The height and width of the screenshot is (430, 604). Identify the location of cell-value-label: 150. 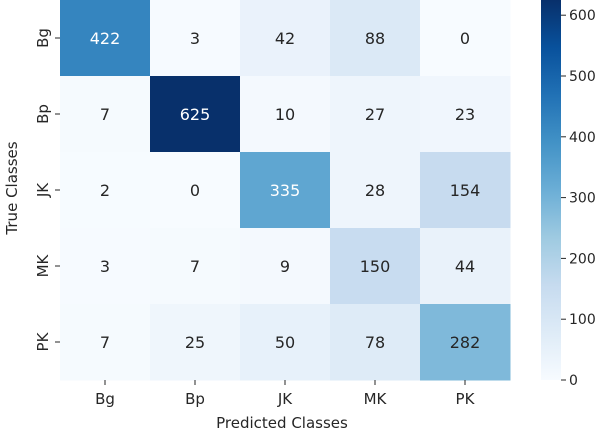
(375, 266).